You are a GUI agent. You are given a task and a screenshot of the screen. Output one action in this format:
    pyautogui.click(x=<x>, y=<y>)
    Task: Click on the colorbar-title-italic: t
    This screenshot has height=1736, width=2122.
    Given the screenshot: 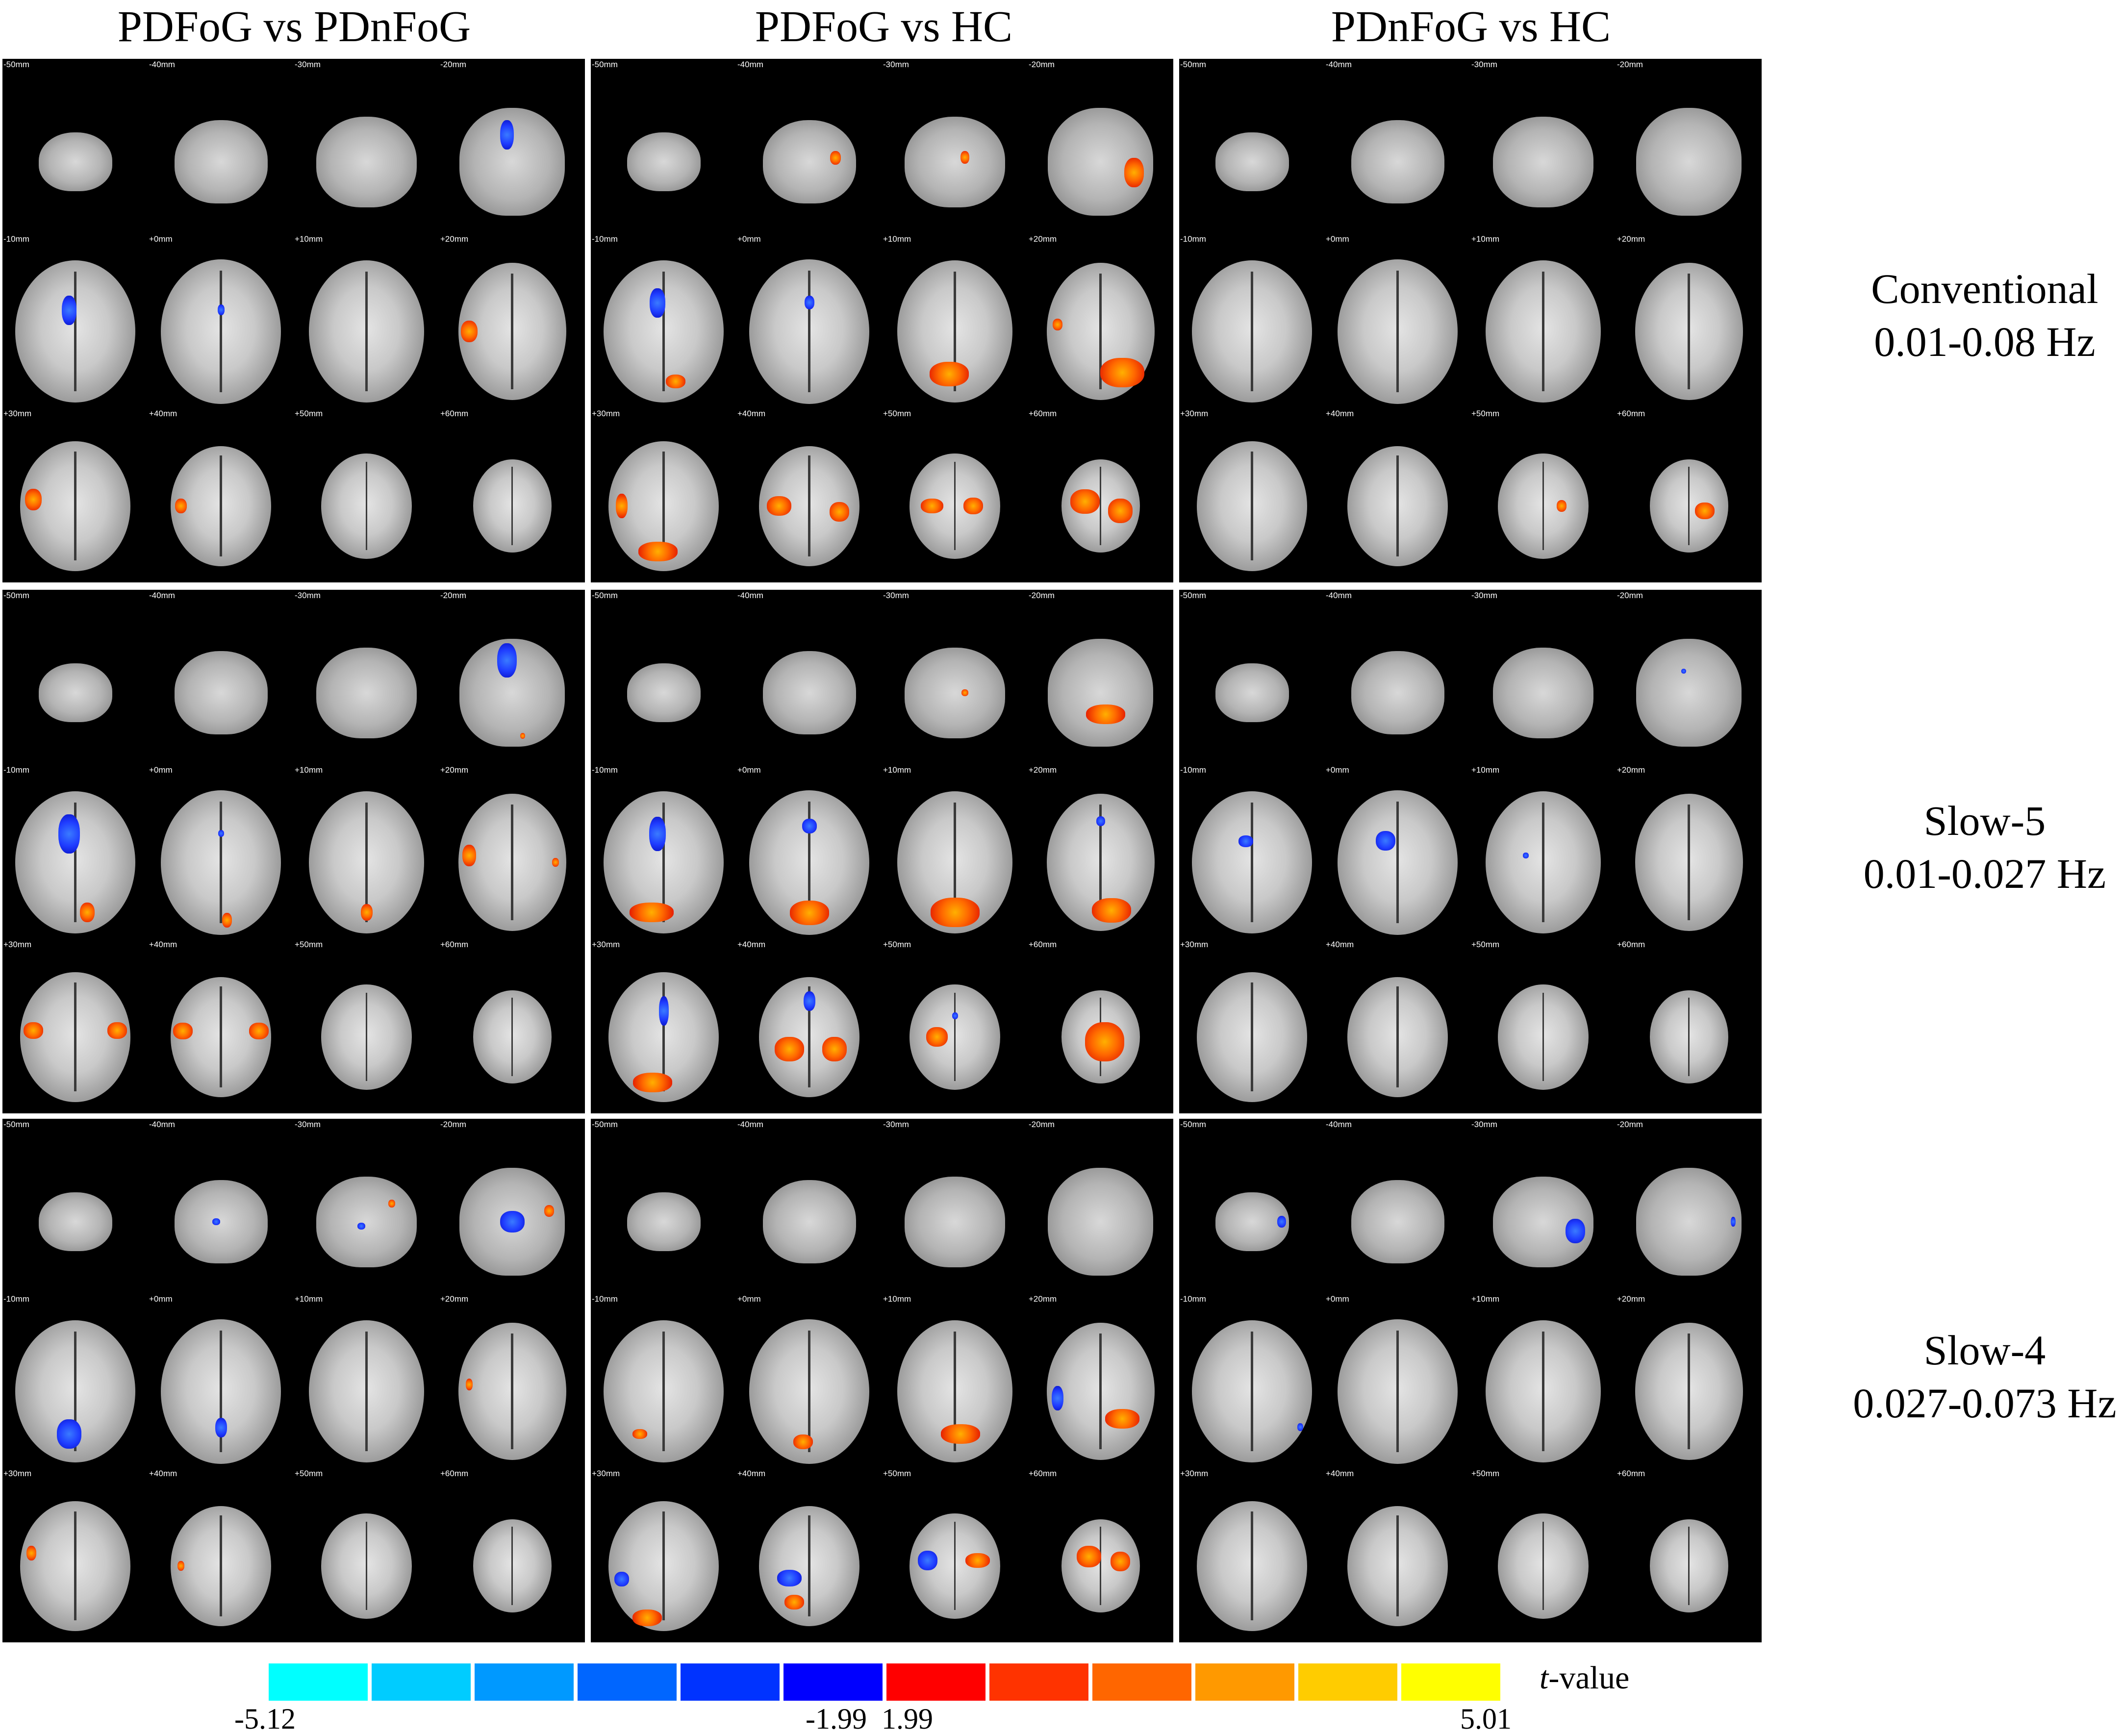 What is the action you would take?
    pyautogui.click(x=1544, y=1678)
    